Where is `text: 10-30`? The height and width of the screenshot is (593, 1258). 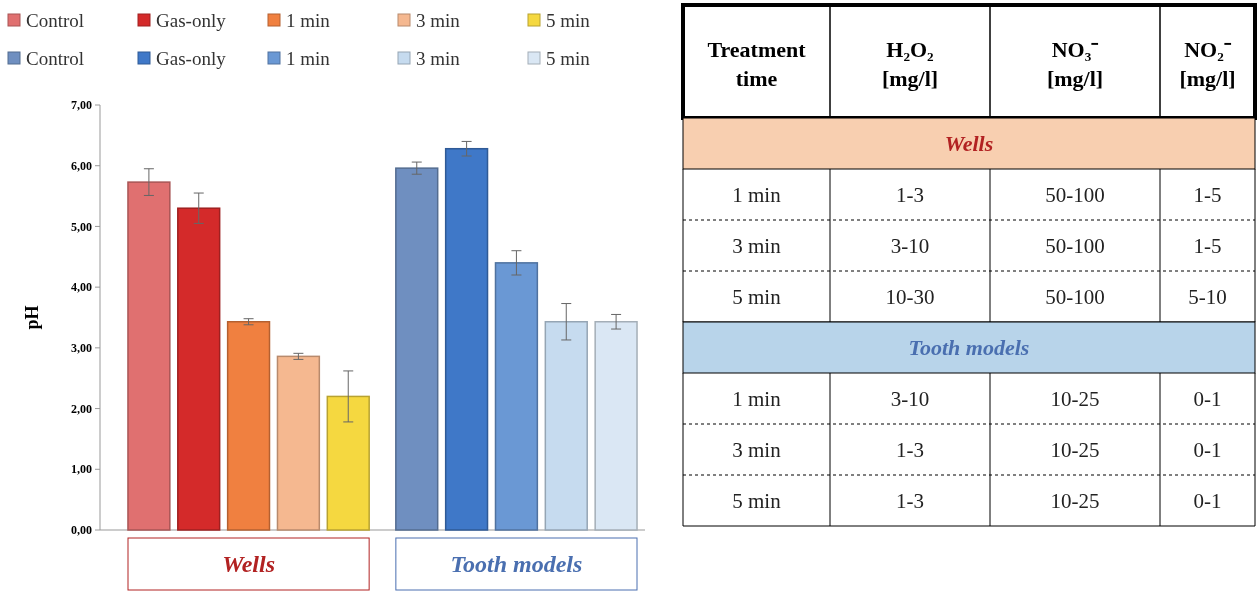
text: 10-30 is located at coordinates (910, 296).